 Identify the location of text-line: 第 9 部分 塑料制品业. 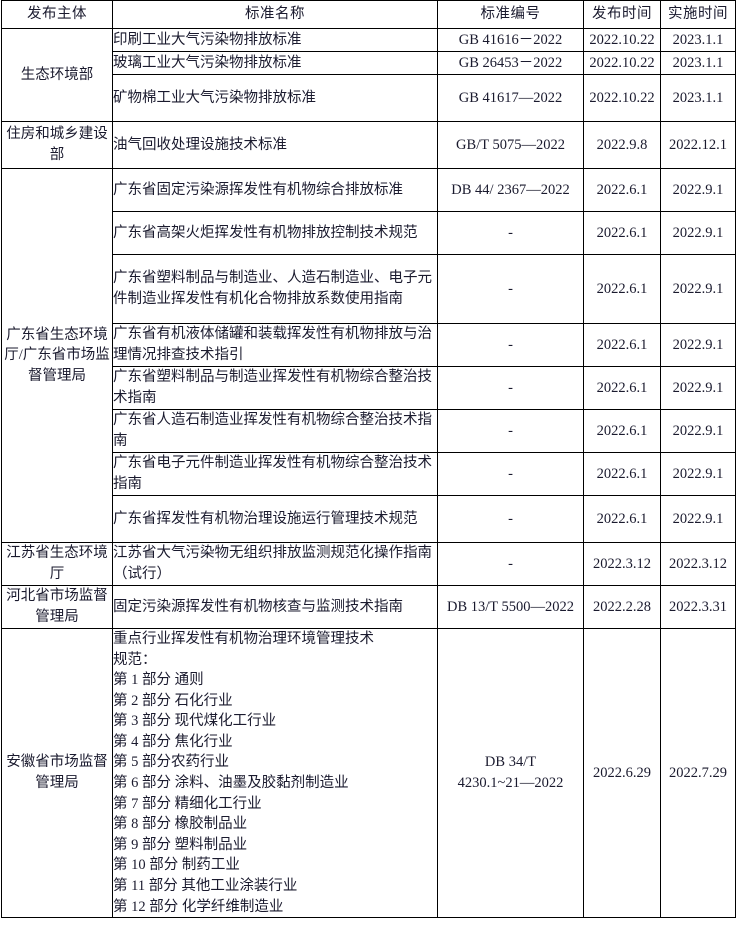
(180, 844).